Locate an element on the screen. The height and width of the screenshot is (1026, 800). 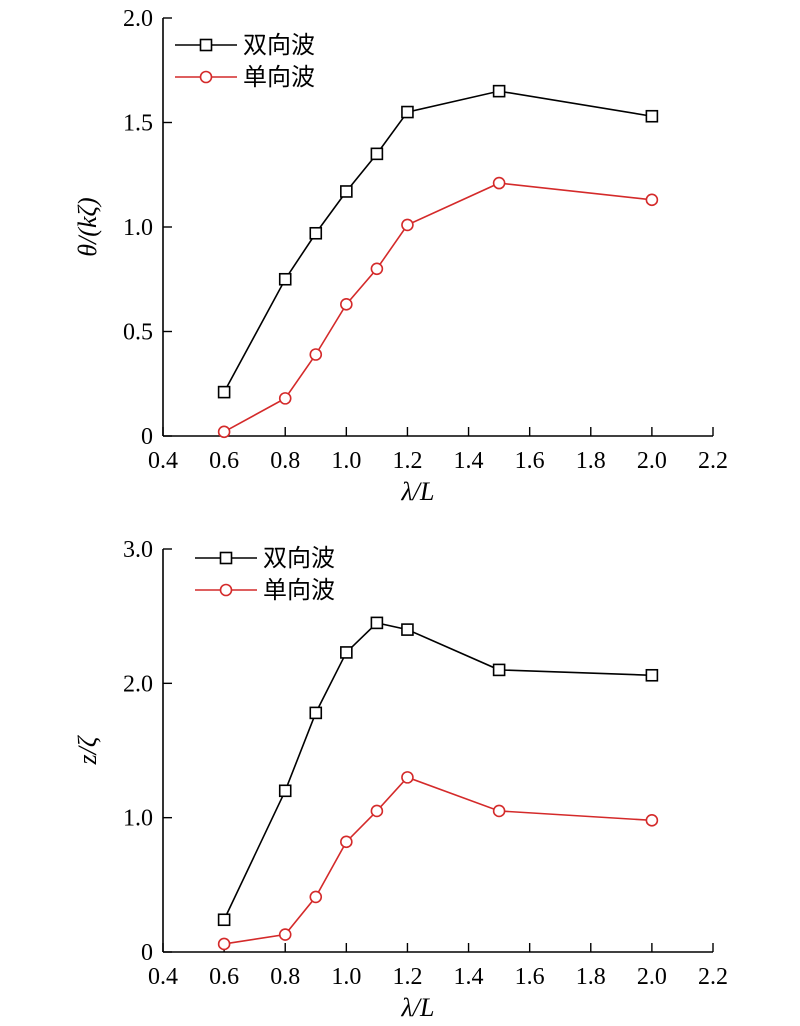
y-tick-label: 3.0 is located at coordinates (138, 550).